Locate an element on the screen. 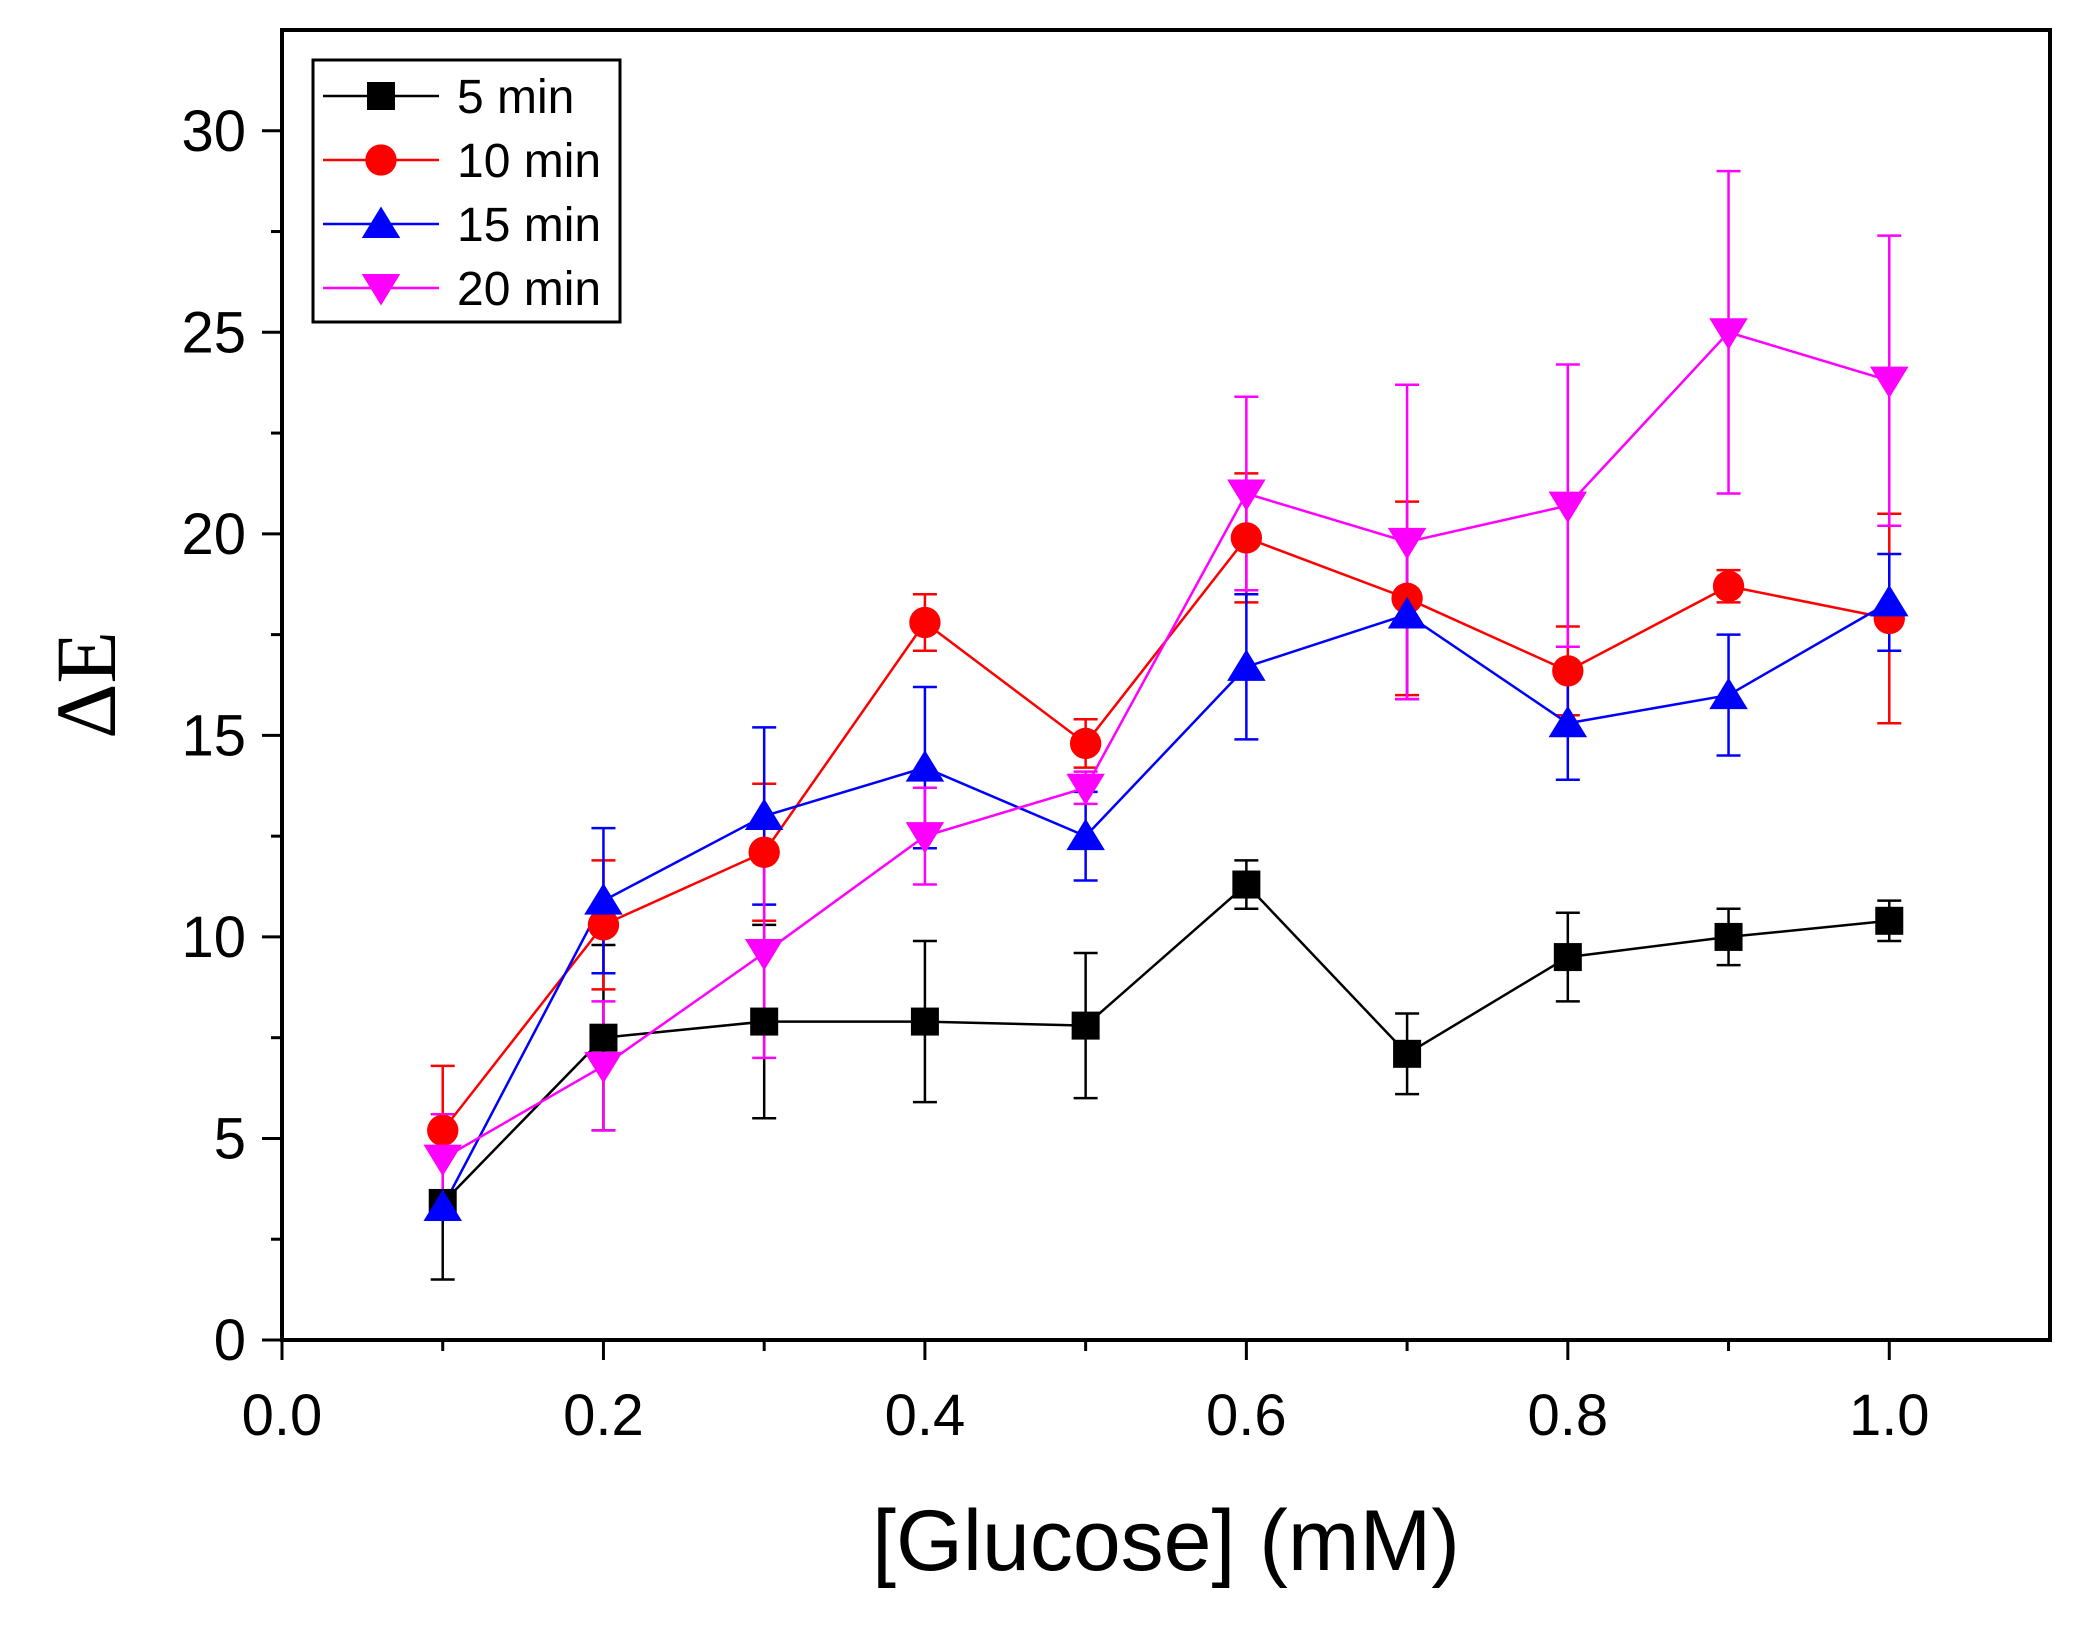 This screenshot has height=1630, width=2084. x-tick-label: 0.8 is located at coordinates (1567, 1415).